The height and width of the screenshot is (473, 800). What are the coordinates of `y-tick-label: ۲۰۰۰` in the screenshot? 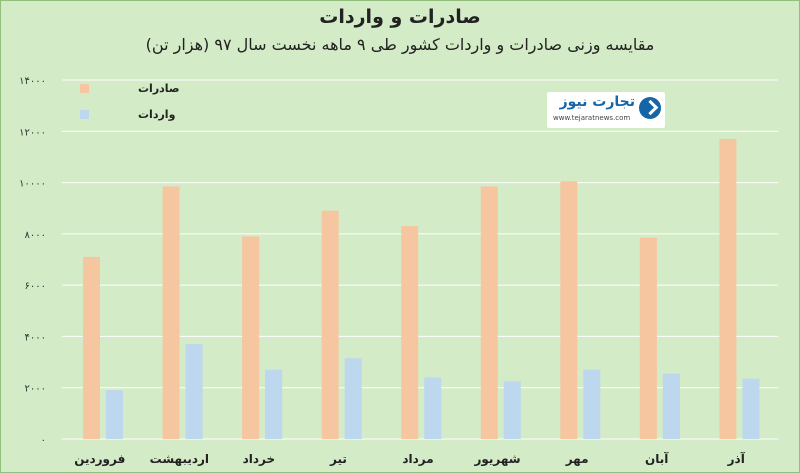 It's located at (35, 389).